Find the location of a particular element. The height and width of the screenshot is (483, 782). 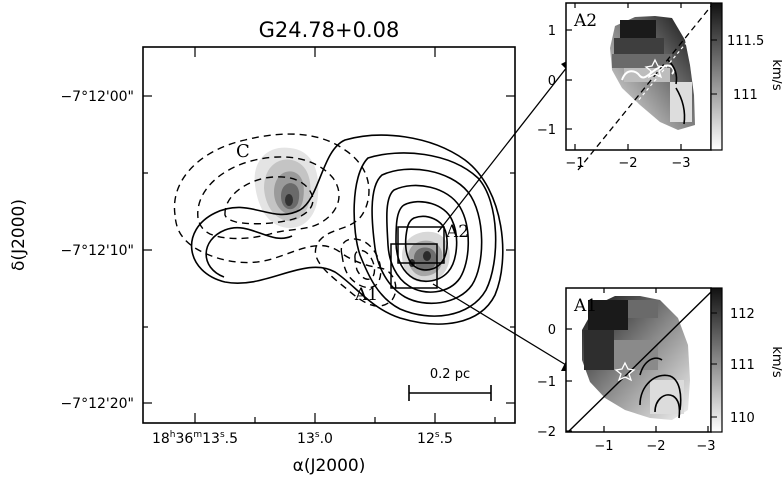

main-ylabel: δ(J2000) is located at coordinates (19, 235).